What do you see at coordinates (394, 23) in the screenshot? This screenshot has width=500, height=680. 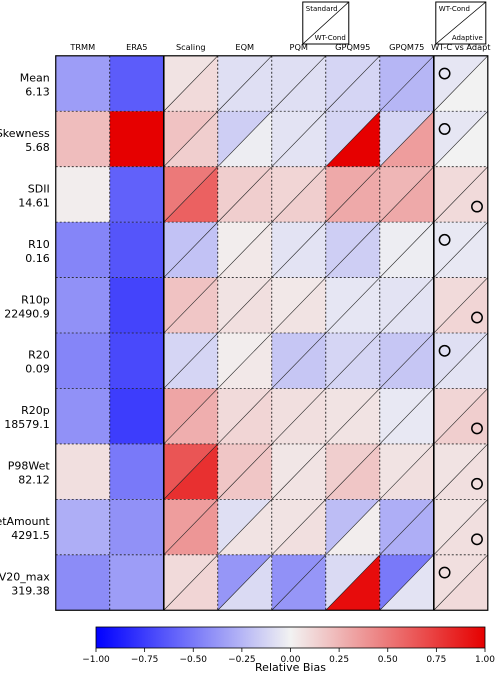 I see `legend-keys: Standard WT-Cond WT-Cond Adaptive` at bounding box center [394, 23].